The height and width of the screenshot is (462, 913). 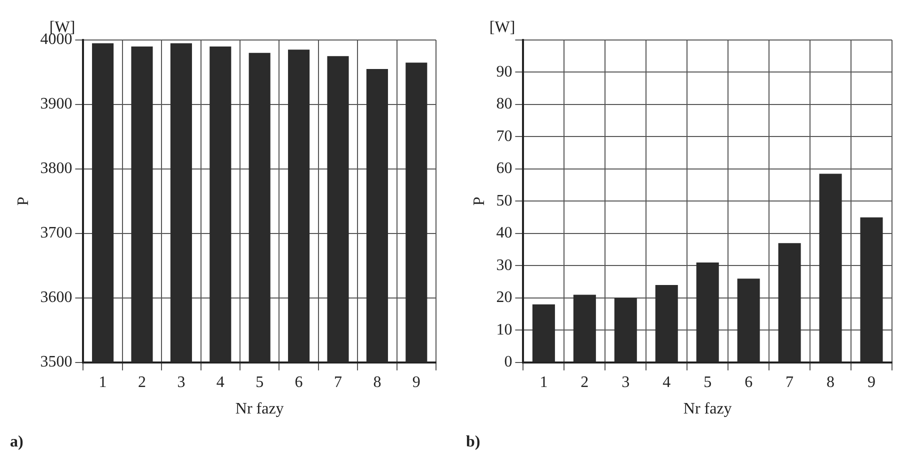 What do you see at coordinates (504, 201) in the screenshot?
I see `y-tick-label: 50` at bounding box center [504, 201].